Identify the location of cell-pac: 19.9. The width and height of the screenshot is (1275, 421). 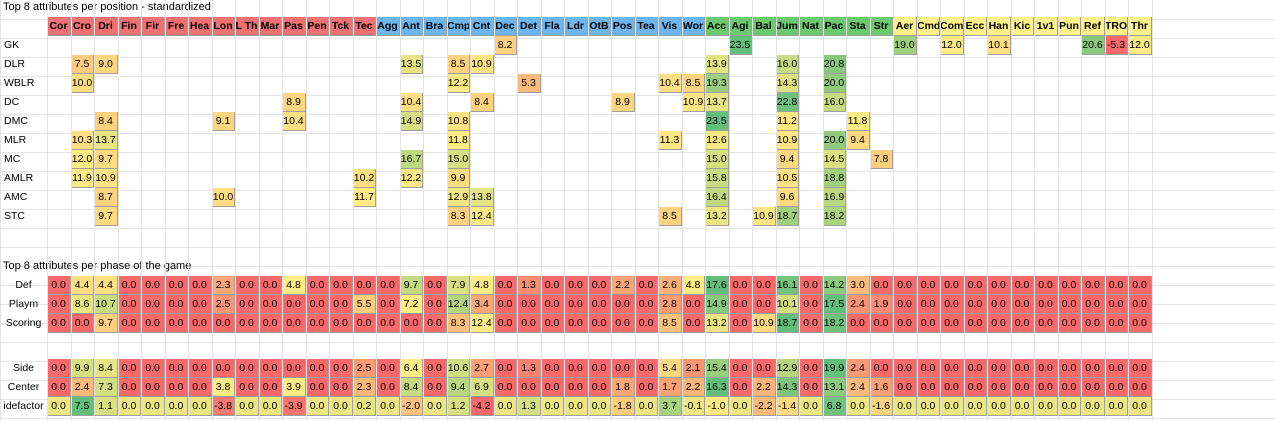
(834, 368).